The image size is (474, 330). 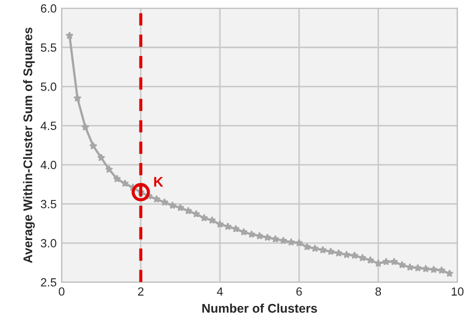 What do you see at coordinates (378, 291) in the screenshot?
I see `x-tick-label: 8` at bounding box center [378, 291].